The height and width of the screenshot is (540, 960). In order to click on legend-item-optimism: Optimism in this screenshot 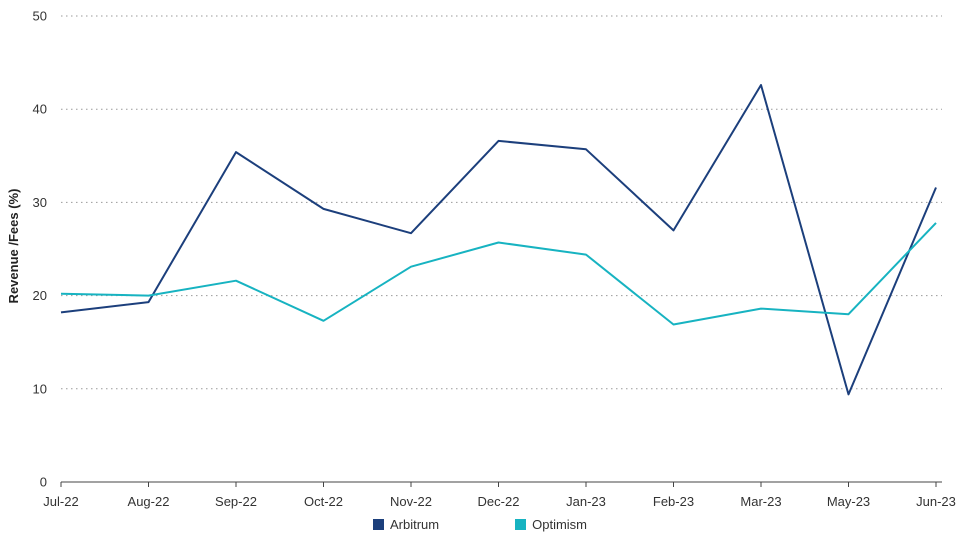, I will do `click(551, 524)`.